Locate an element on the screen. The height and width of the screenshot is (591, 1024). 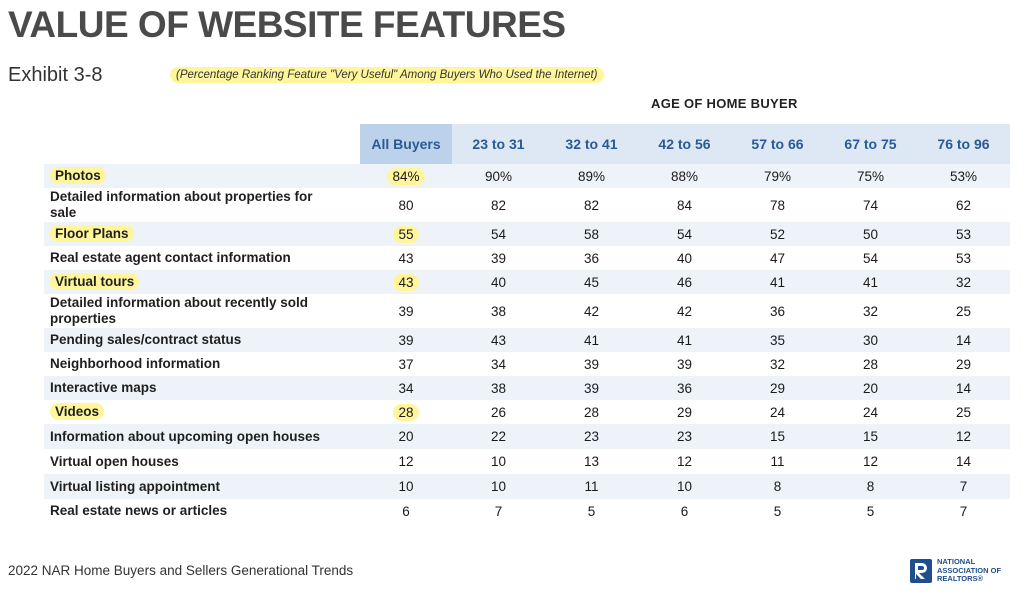
cell-value: 26 is located at coordinates (498, 412).